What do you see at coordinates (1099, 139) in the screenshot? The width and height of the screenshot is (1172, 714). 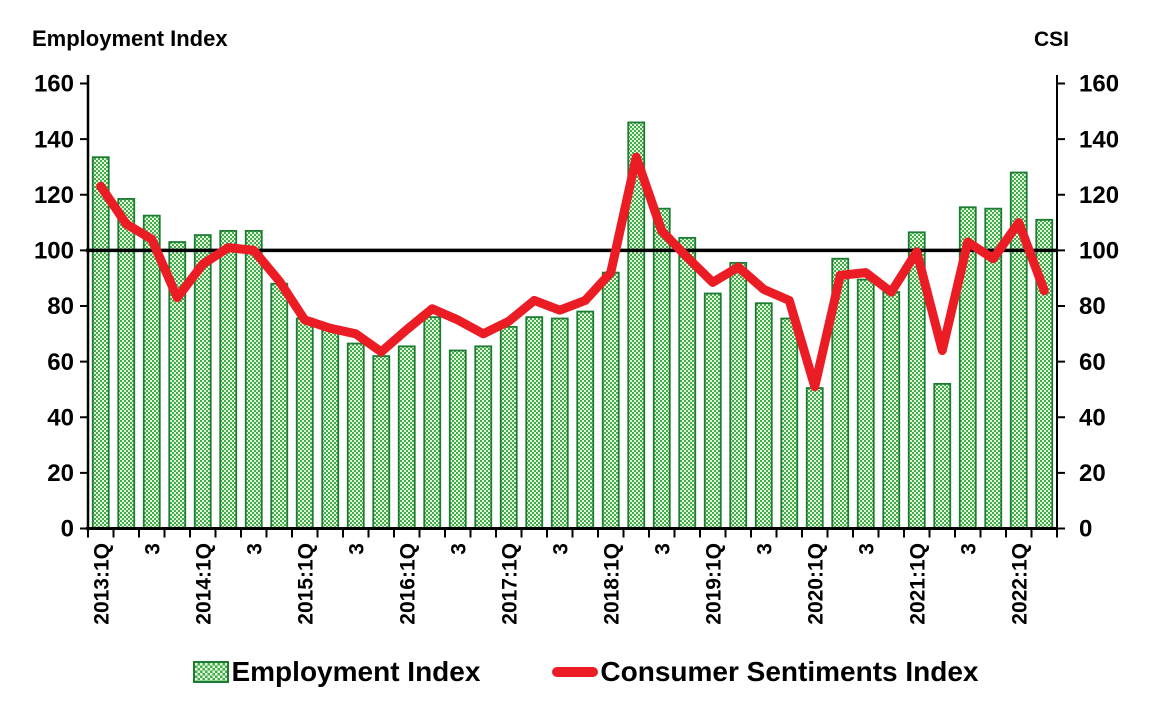 I see `y-tick-label-right: 140` at bounding box center [1099, 139].